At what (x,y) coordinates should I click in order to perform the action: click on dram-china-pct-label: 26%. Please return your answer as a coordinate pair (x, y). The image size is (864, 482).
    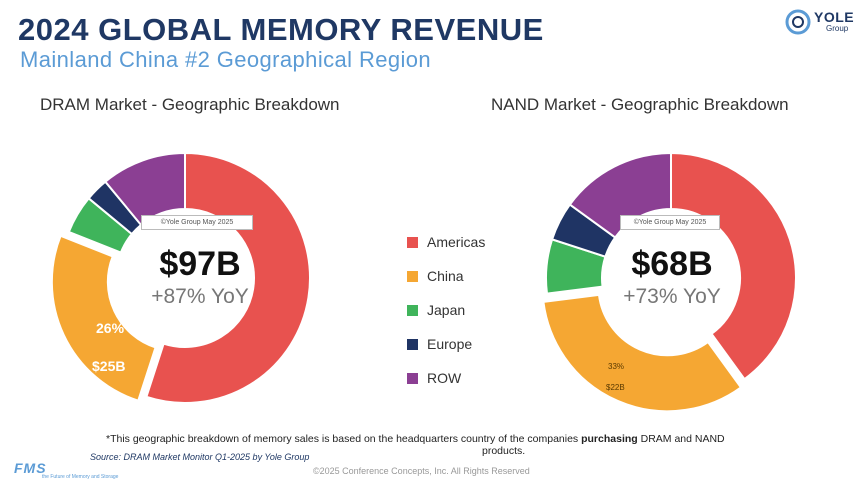
    Looking at the image, I should click on (110, 328).